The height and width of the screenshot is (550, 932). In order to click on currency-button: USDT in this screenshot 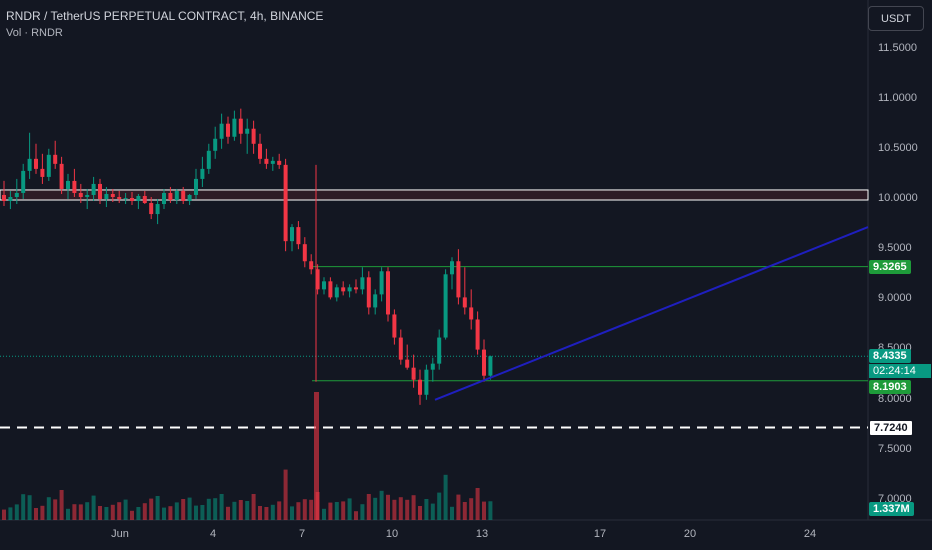, I will do `click(896, 18)`.